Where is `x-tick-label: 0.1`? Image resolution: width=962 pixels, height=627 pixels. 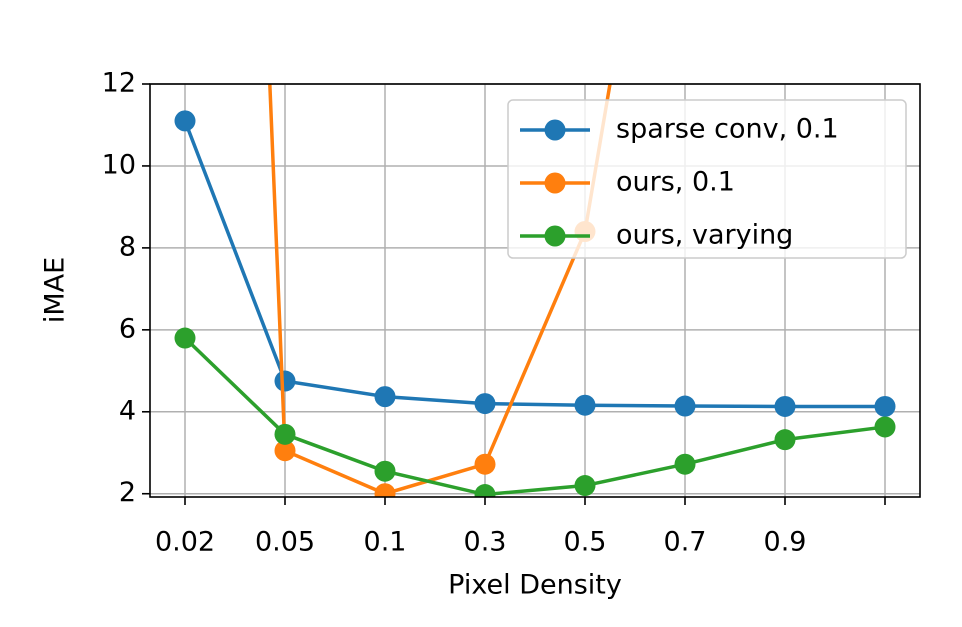
x-tick-label: 0.1 is located at coordinates (385, 542).